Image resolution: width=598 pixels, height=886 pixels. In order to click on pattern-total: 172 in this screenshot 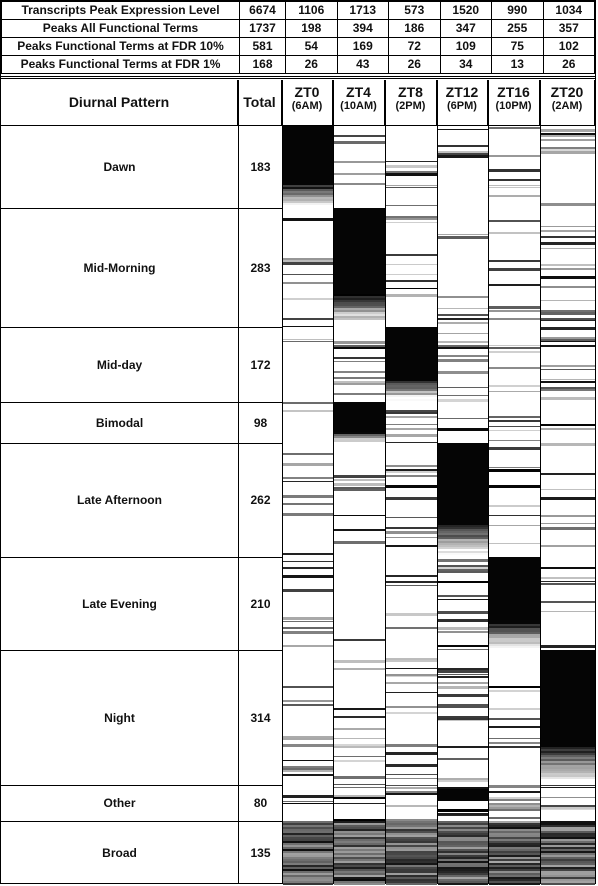, I will do `click(260, 364)`.